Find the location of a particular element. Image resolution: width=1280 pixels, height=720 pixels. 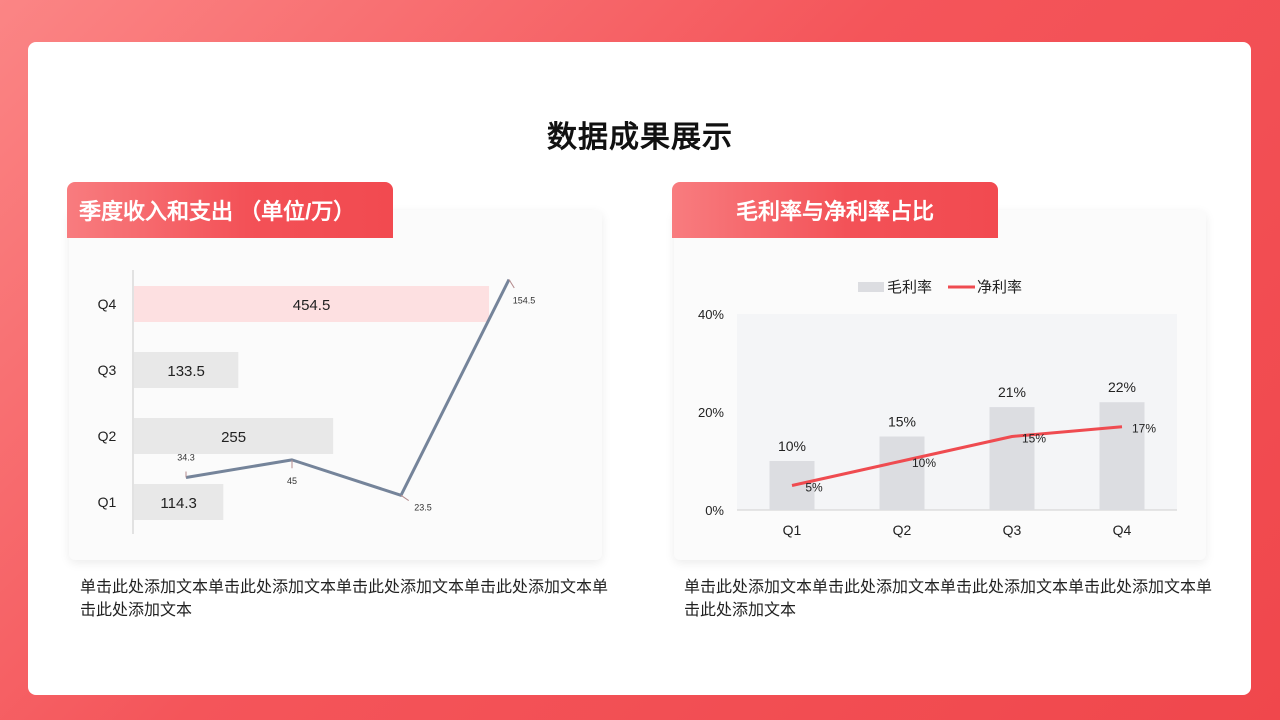

bar-q1 is located at coordinates (179, 502).